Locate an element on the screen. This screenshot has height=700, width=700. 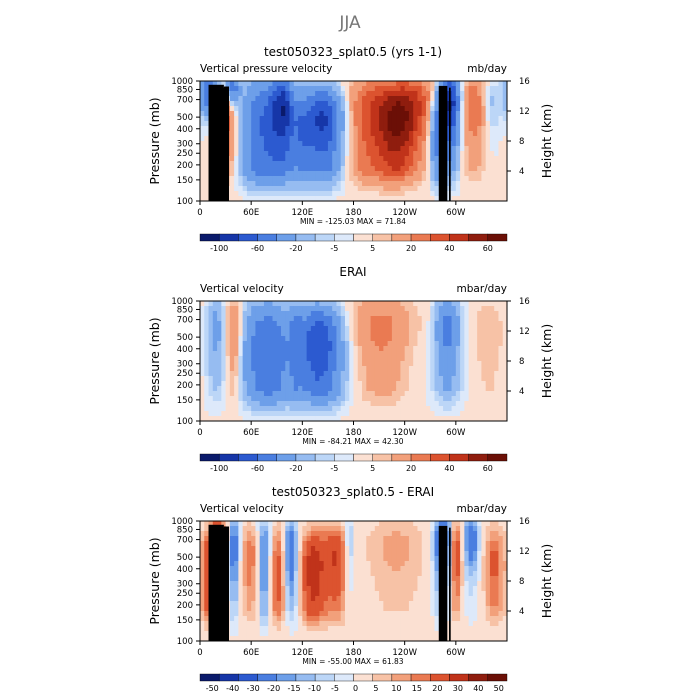
y-axis-title: Pressure (mb) is located at coordinates (154, 140).